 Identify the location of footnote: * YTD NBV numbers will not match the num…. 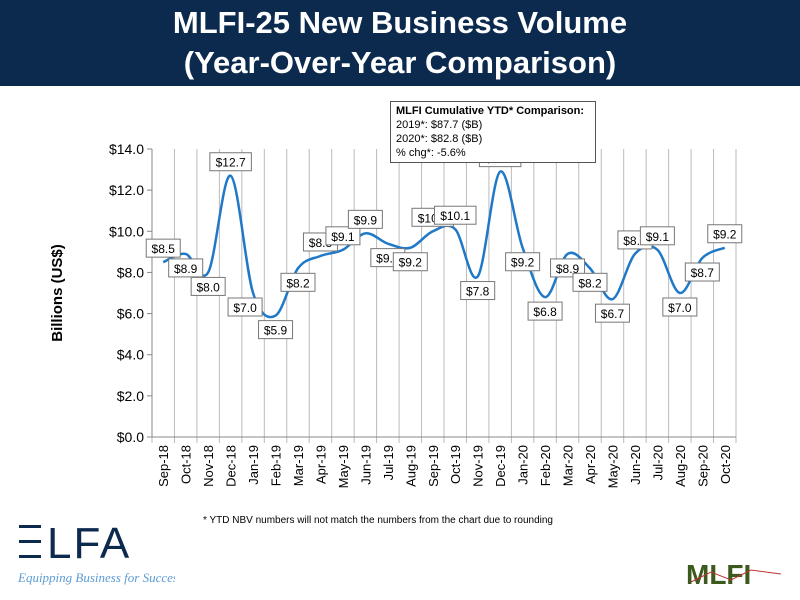
(378, 520).